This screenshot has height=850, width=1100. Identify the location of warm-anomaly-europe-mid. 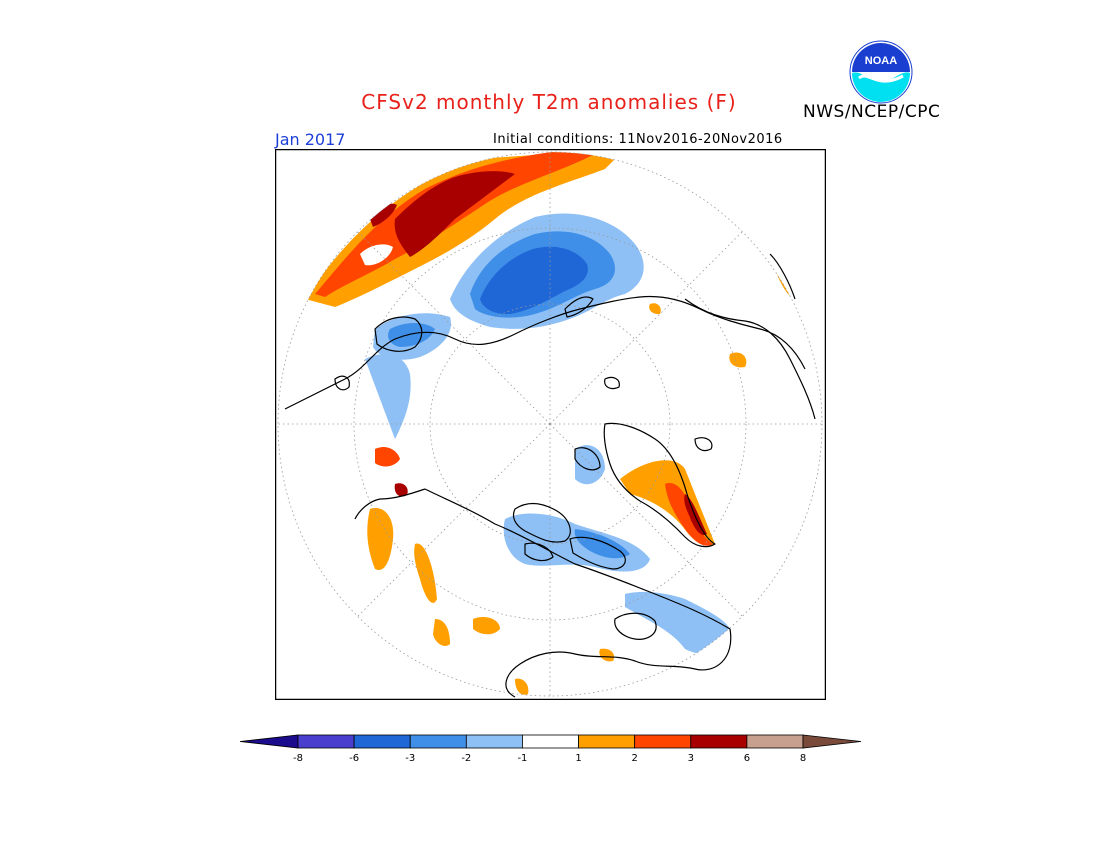
(455, 224).